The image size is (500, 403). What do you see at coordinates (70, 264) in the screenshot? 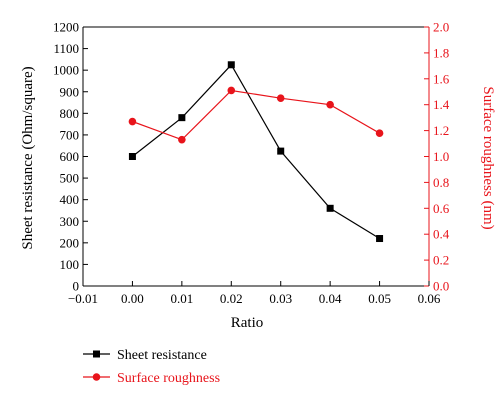
I see `left-y-tick-label: 100` at bounding box center [70, 264].